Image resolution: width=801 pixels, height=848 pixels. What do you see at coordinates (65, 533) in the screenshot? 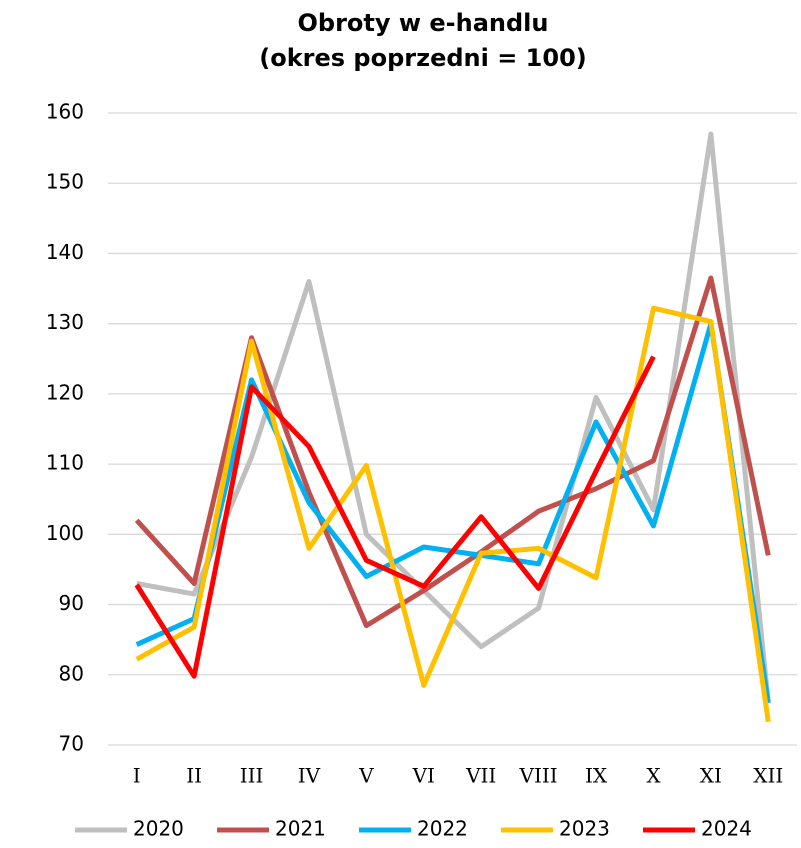
I see `y-tick-label: 100` at bounding box center [65, 533].